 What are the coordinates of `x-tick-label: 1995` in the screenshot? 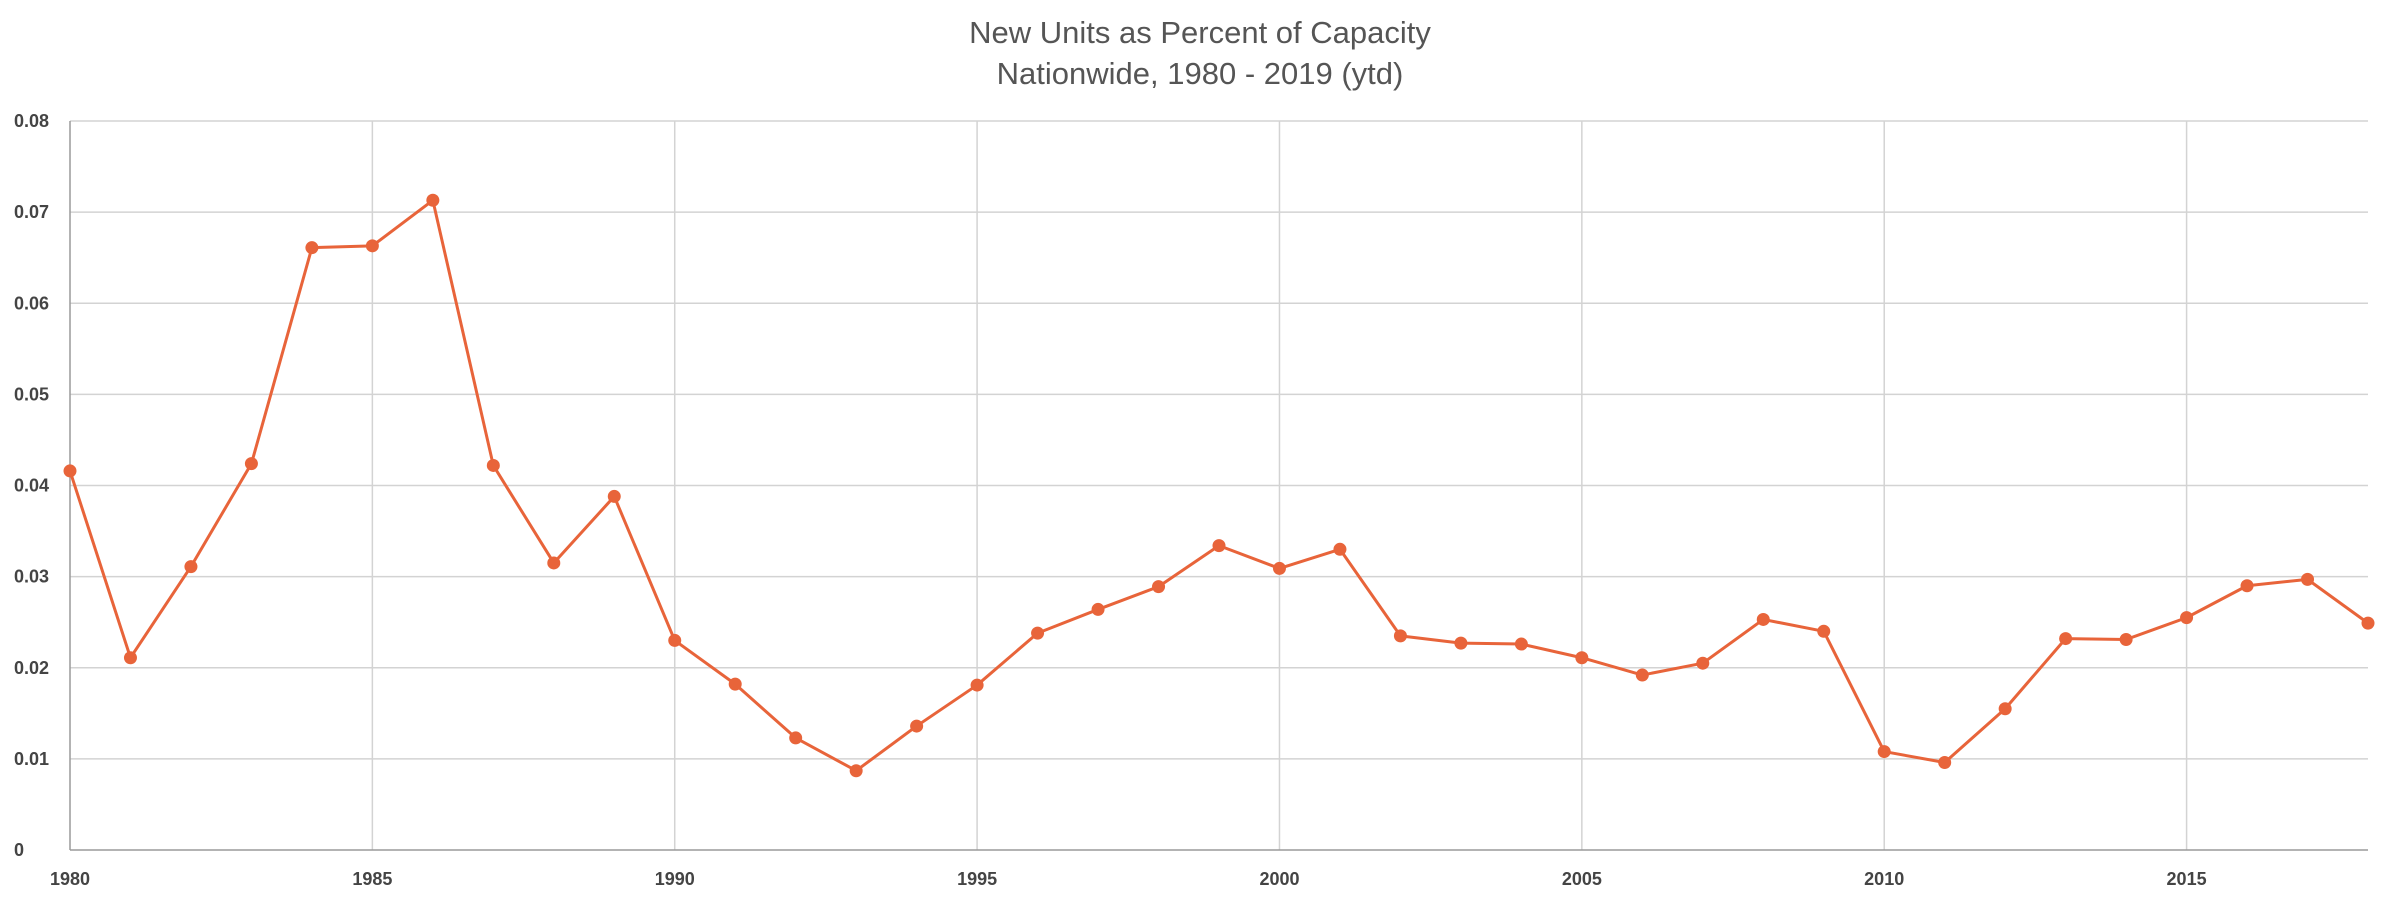 It's located at (977, 879).